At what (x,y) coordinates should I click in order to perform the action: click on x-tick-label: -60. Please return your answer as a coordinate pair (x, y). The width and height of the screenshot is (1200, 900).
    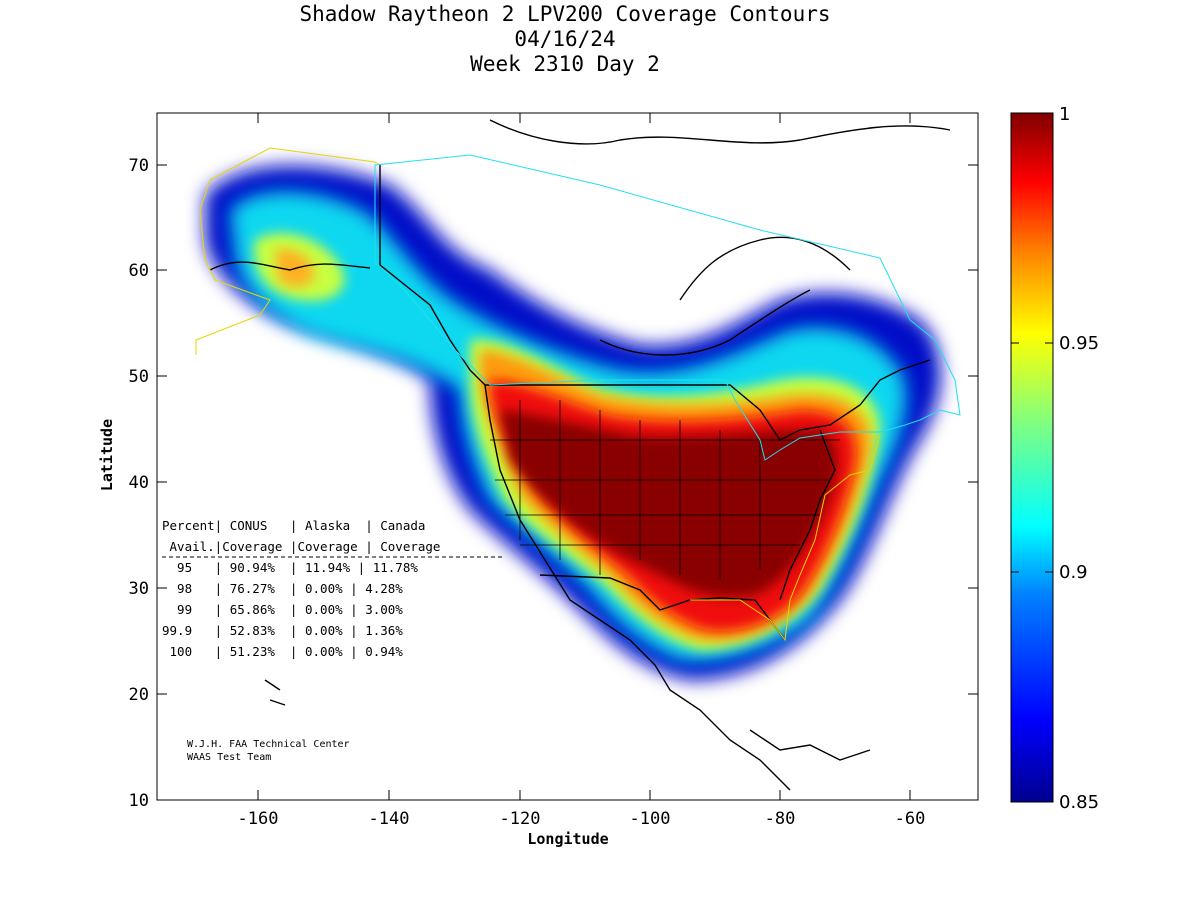
    Looking at the image, I should click on (910, 819).